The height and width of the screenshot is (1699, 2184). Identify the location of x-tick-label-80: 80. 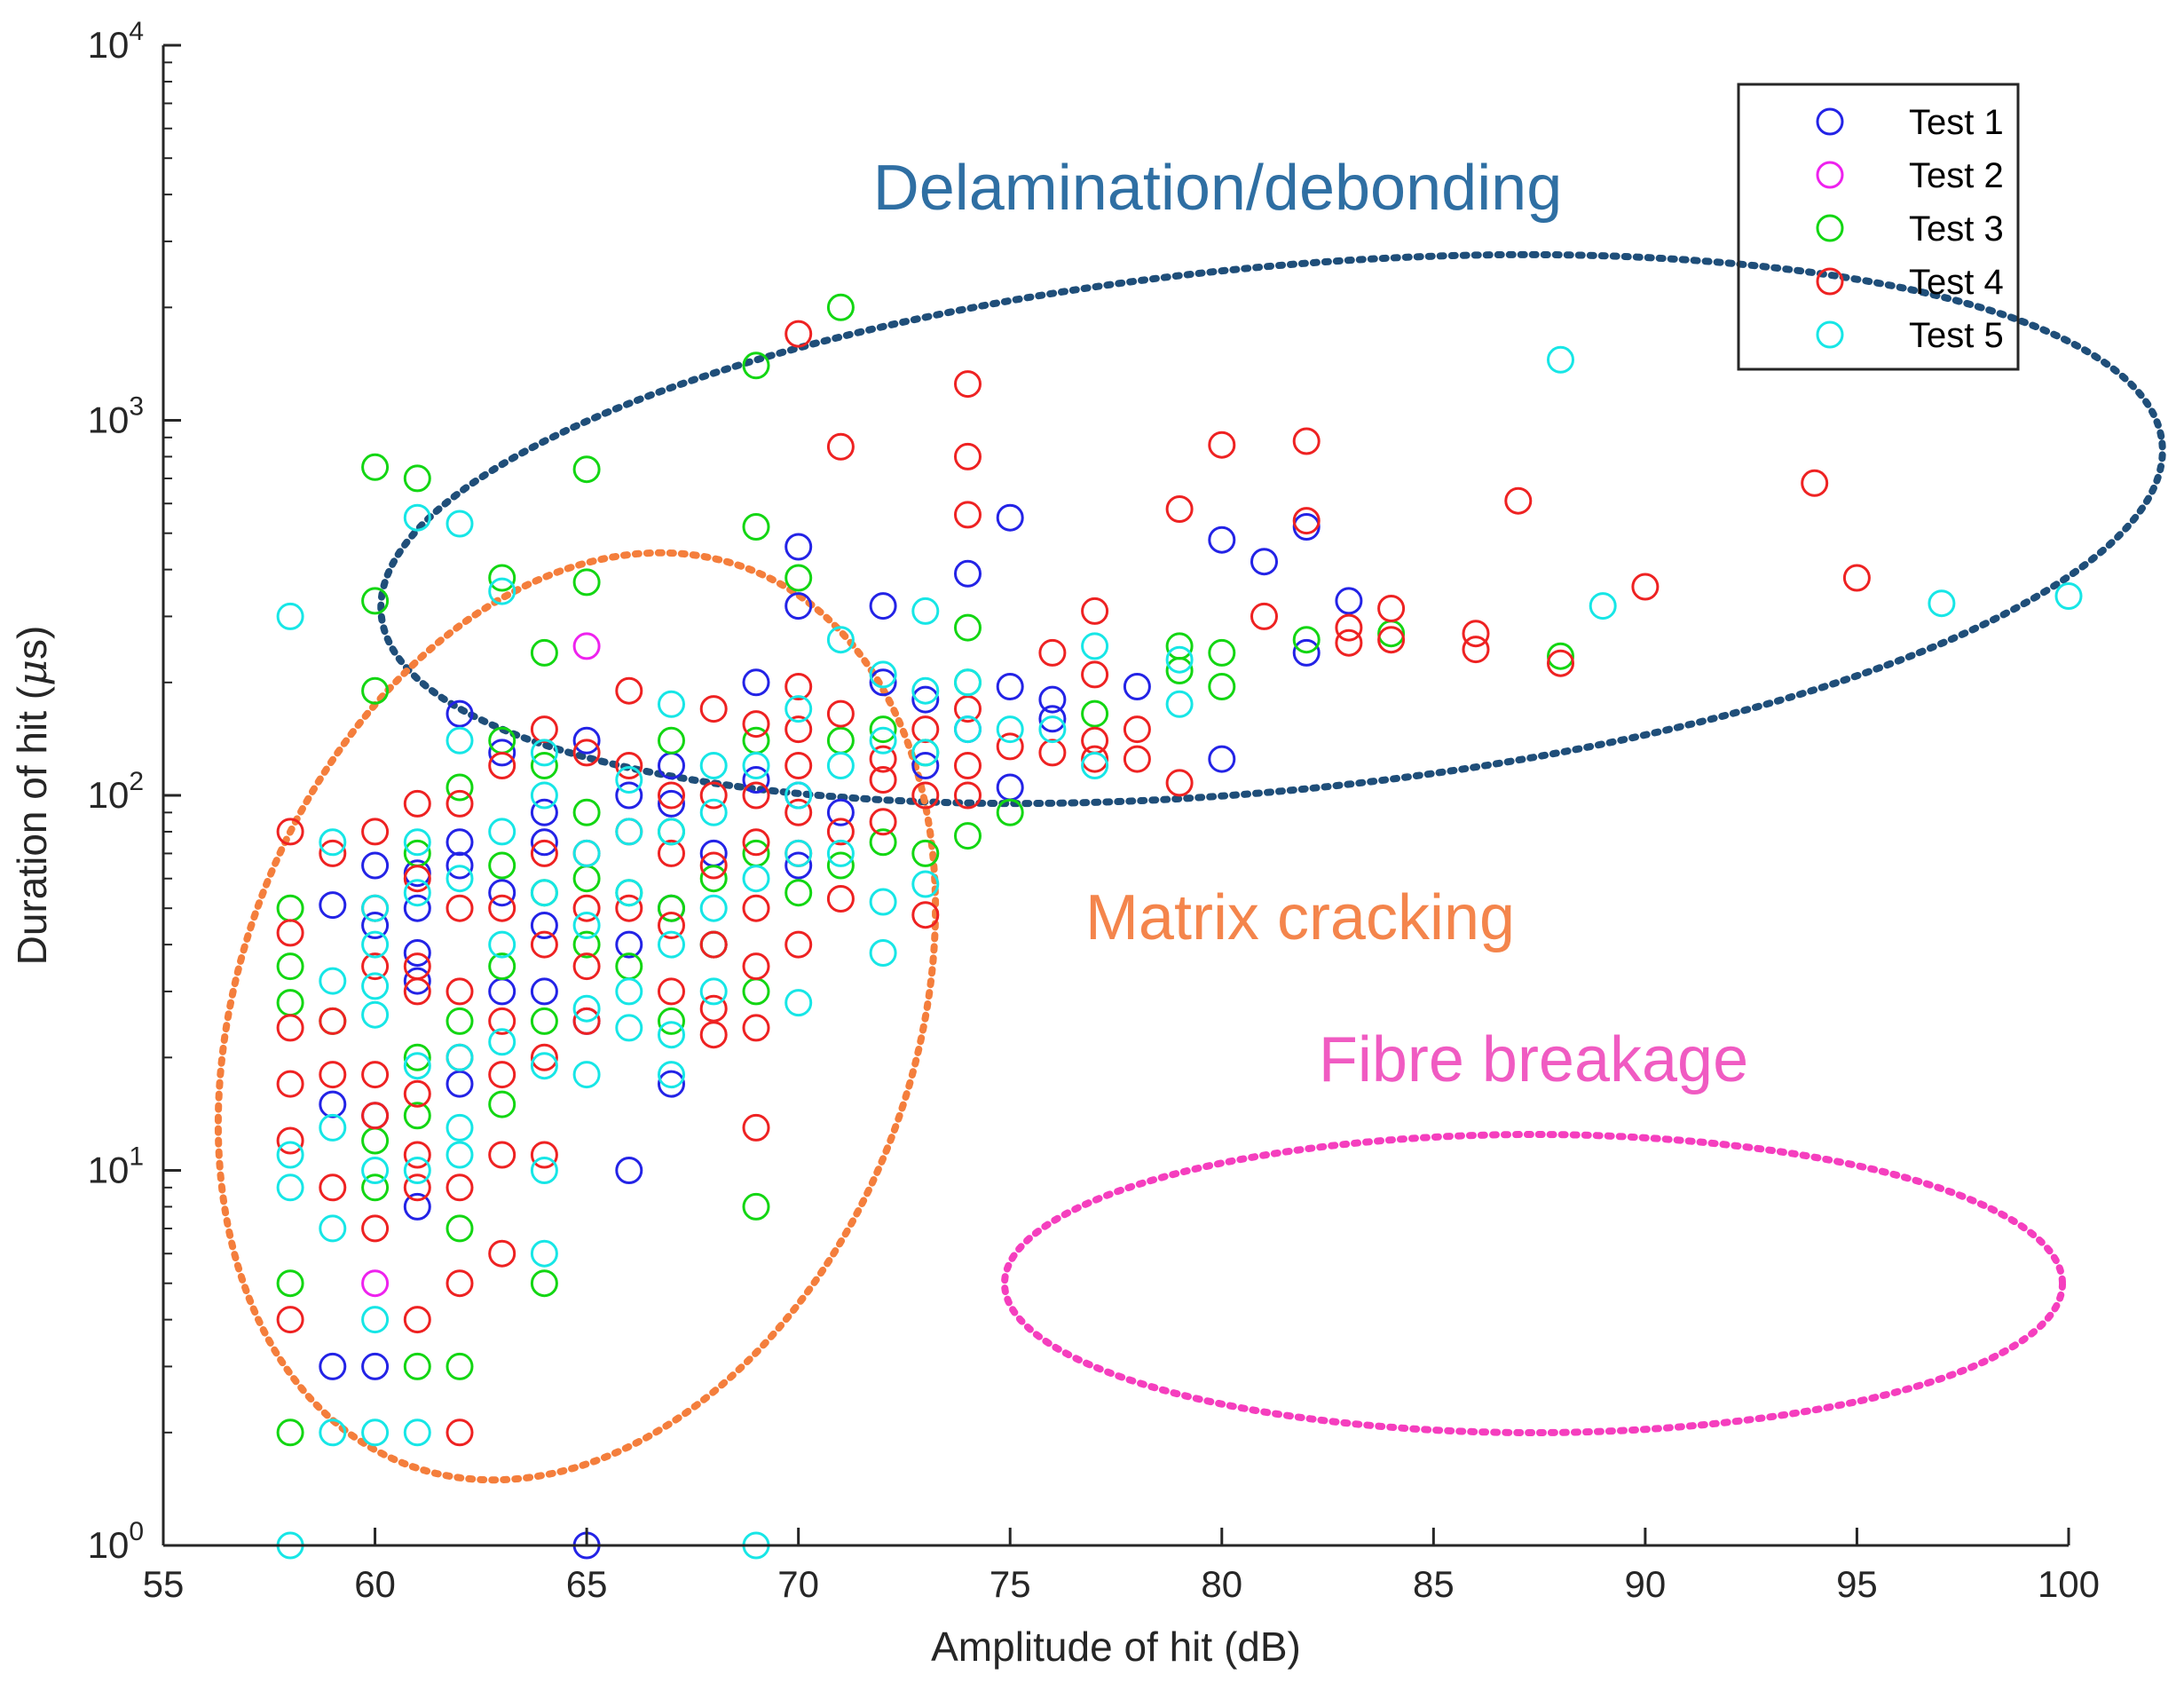
(1221, 1584).